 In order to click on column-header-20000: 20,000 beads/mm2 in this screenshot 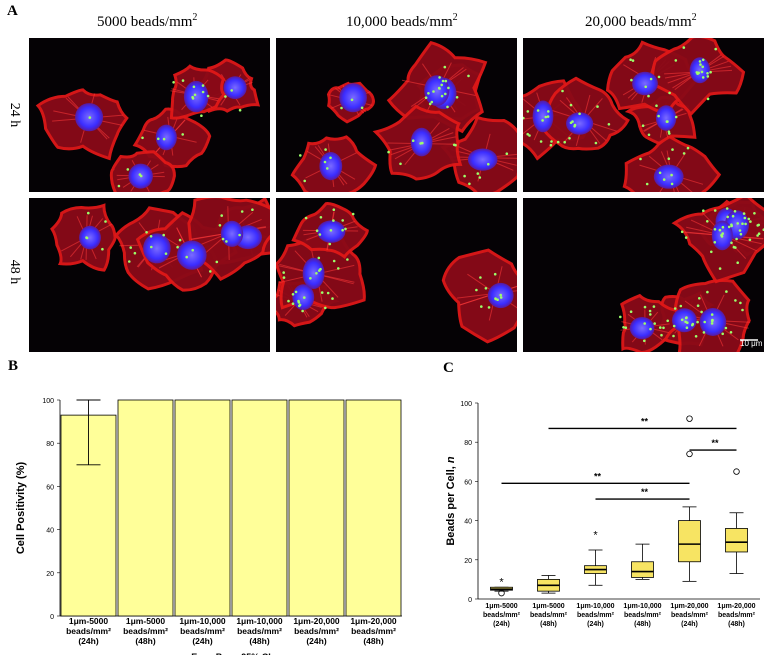, I will do `click(641, 21)`.